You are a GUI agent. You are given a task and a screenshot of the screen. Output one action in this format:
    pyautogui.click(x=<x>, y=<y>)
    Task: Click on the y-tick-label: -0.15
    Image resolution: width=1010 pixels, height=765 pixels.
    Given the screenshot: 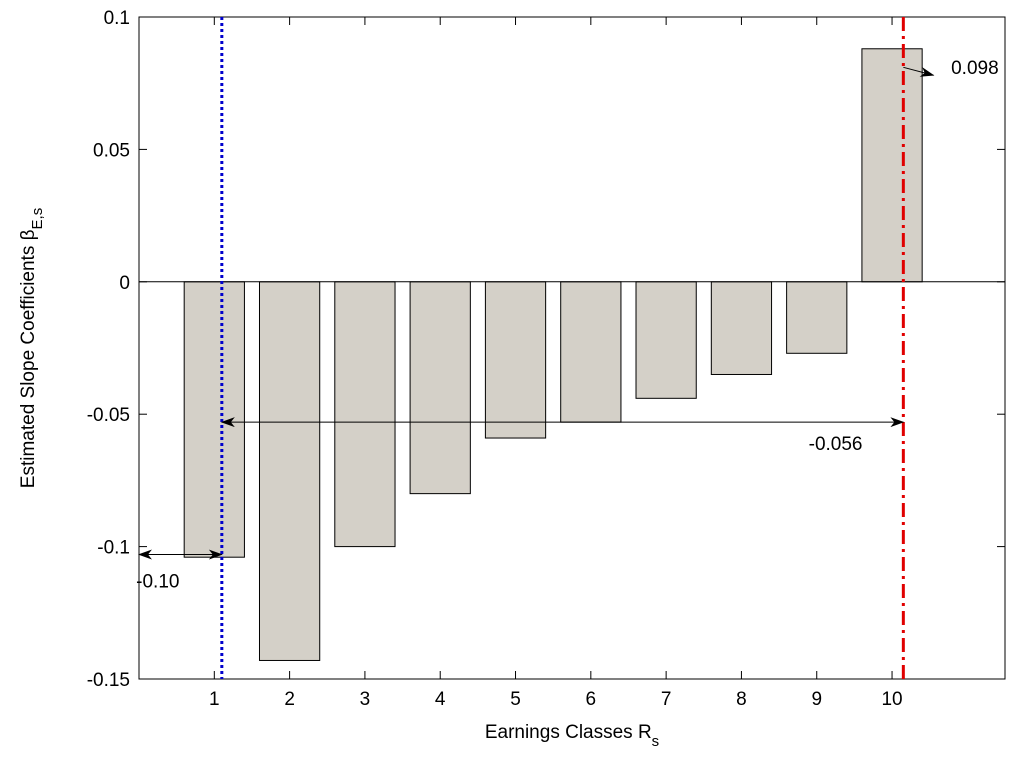 What is the action you would take?
    pyautogui.click(x=108, y=680)
    